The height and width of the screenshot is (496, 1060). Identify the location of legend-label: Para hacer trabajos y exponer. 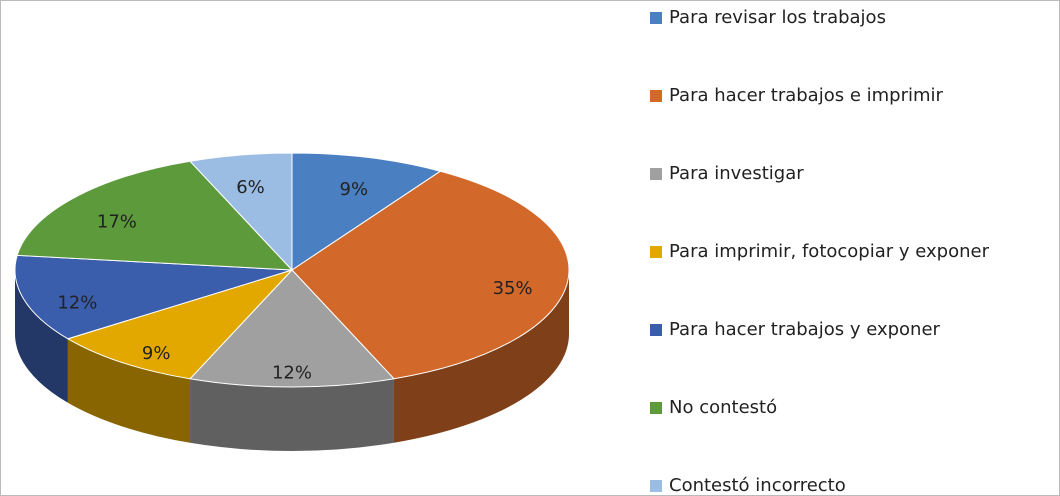
(805, 329).